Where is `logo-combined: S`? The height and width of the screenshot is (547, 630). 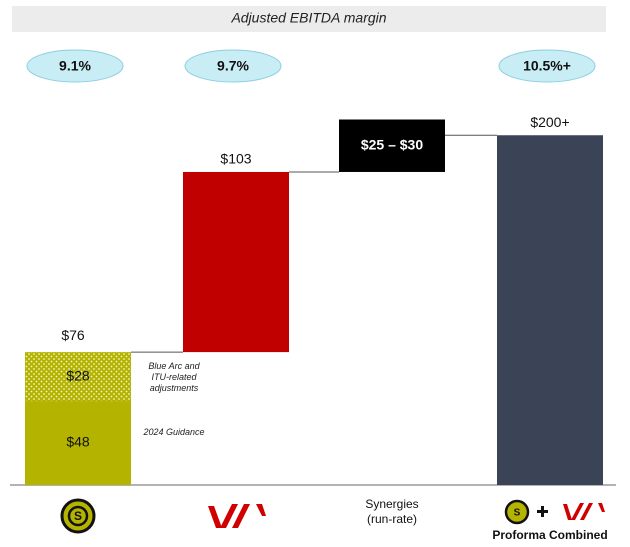 logo-combined: S is located at coordinates (554, 512).